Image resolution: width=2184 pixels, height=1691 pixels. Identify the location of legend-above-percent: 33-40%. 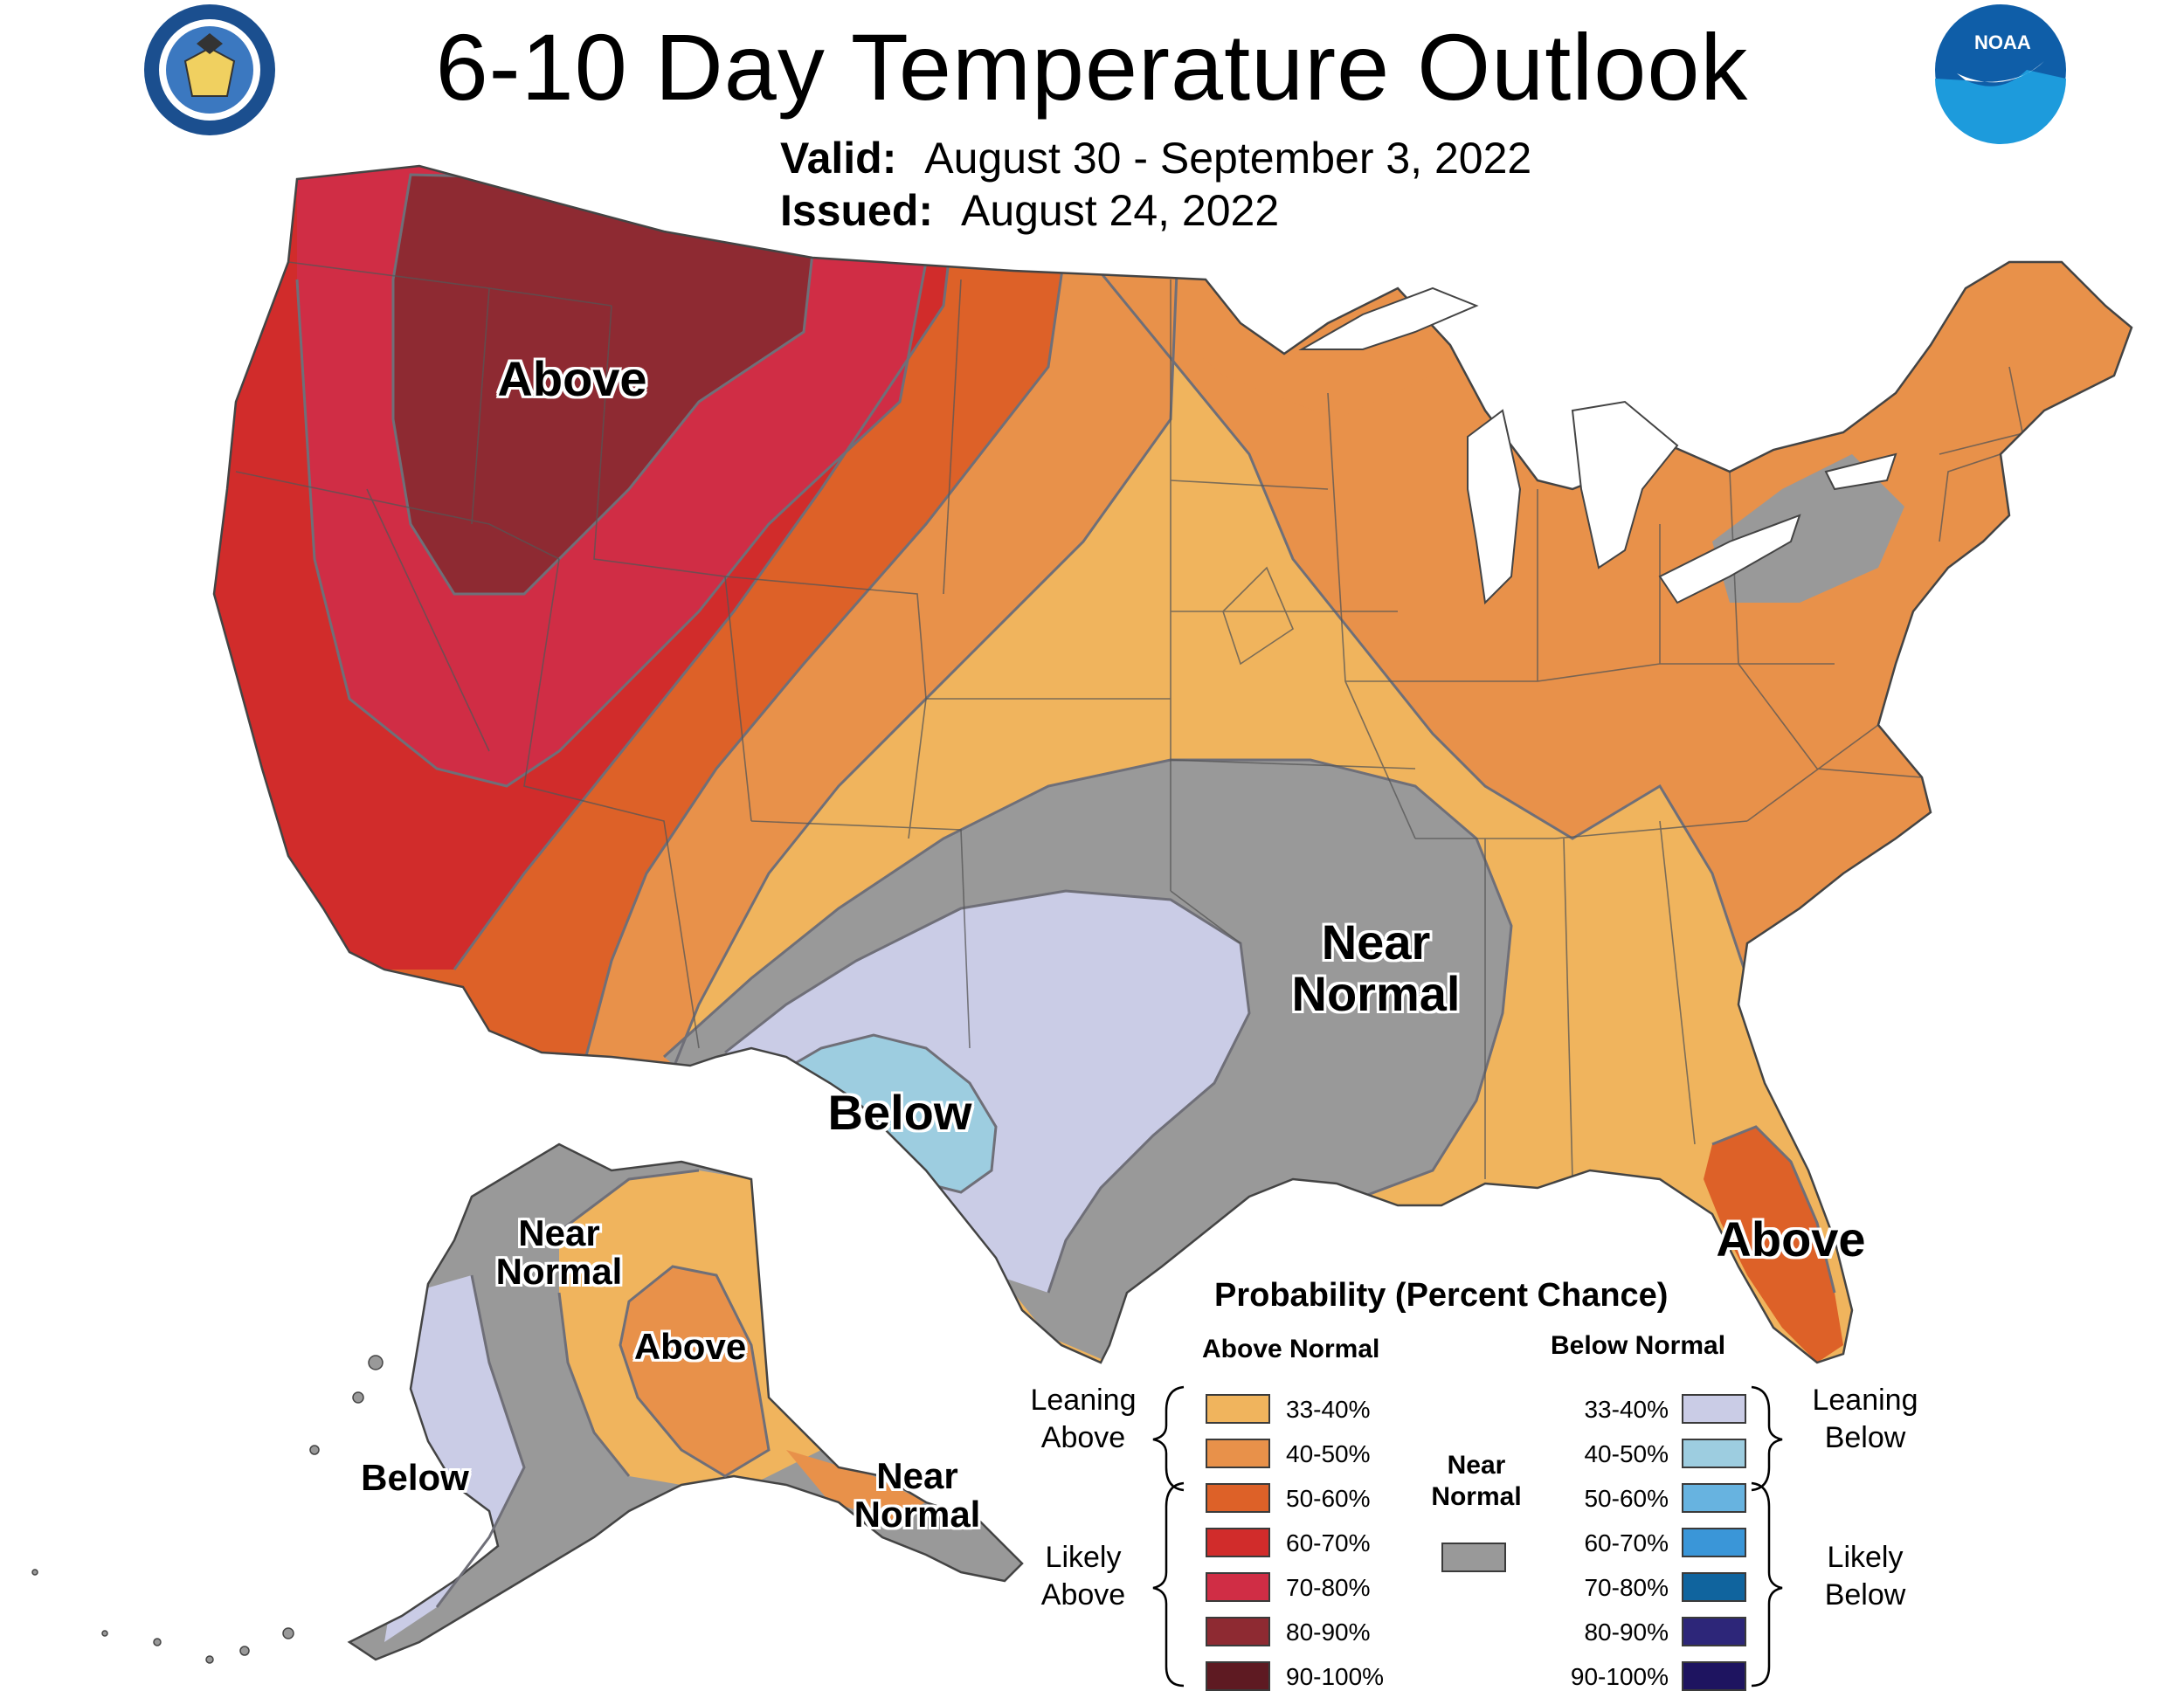
(1328, 1409).